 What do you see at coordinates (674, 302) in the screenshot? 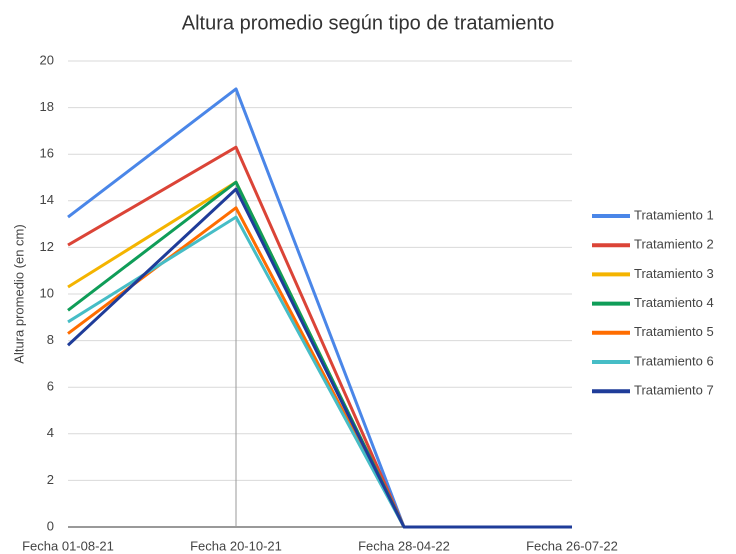
I see `legend-label: Tratamiento 4` at bounding box center [674, 302].